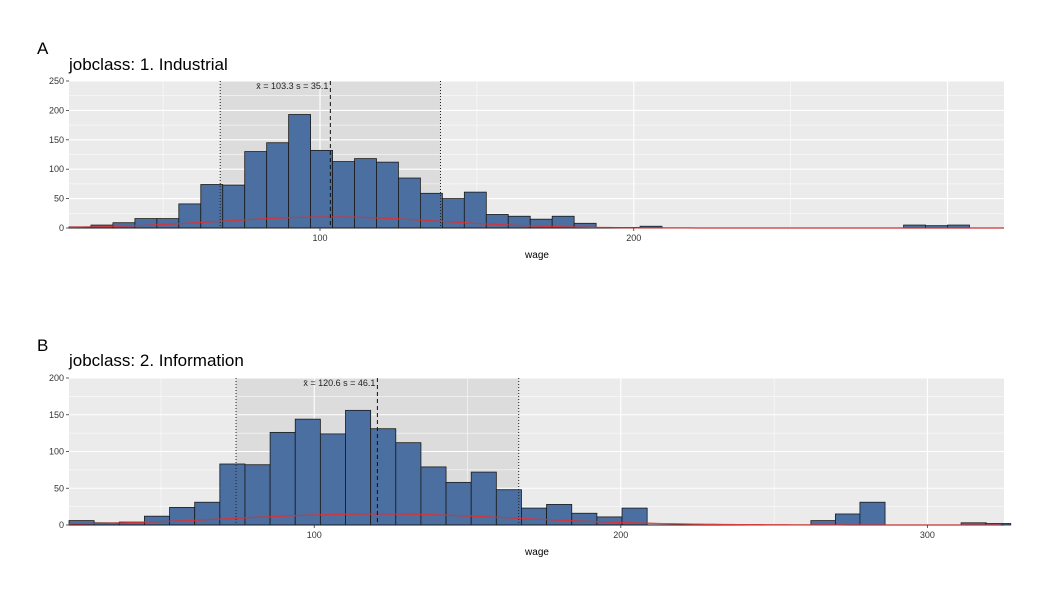 Image resolution: width=1042 pixels, height=594 pixels. Describe the element at coordinates (148, 64) in the screenshot. I see `panel-title: jobclass: 1. Industrial` at that location.